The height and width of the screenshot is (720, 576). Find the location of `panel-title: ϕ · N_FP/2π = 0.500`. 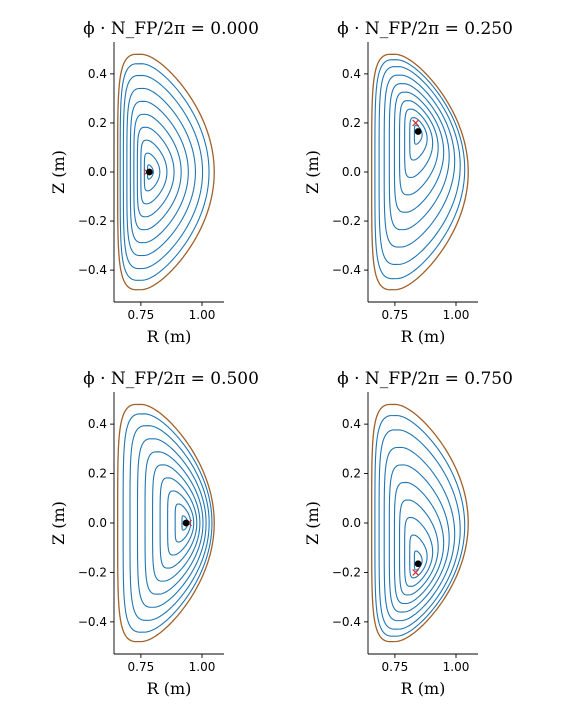

panel-title: ϕ · N_FP/2π = 0.500 is located at coordinates (171, 379).